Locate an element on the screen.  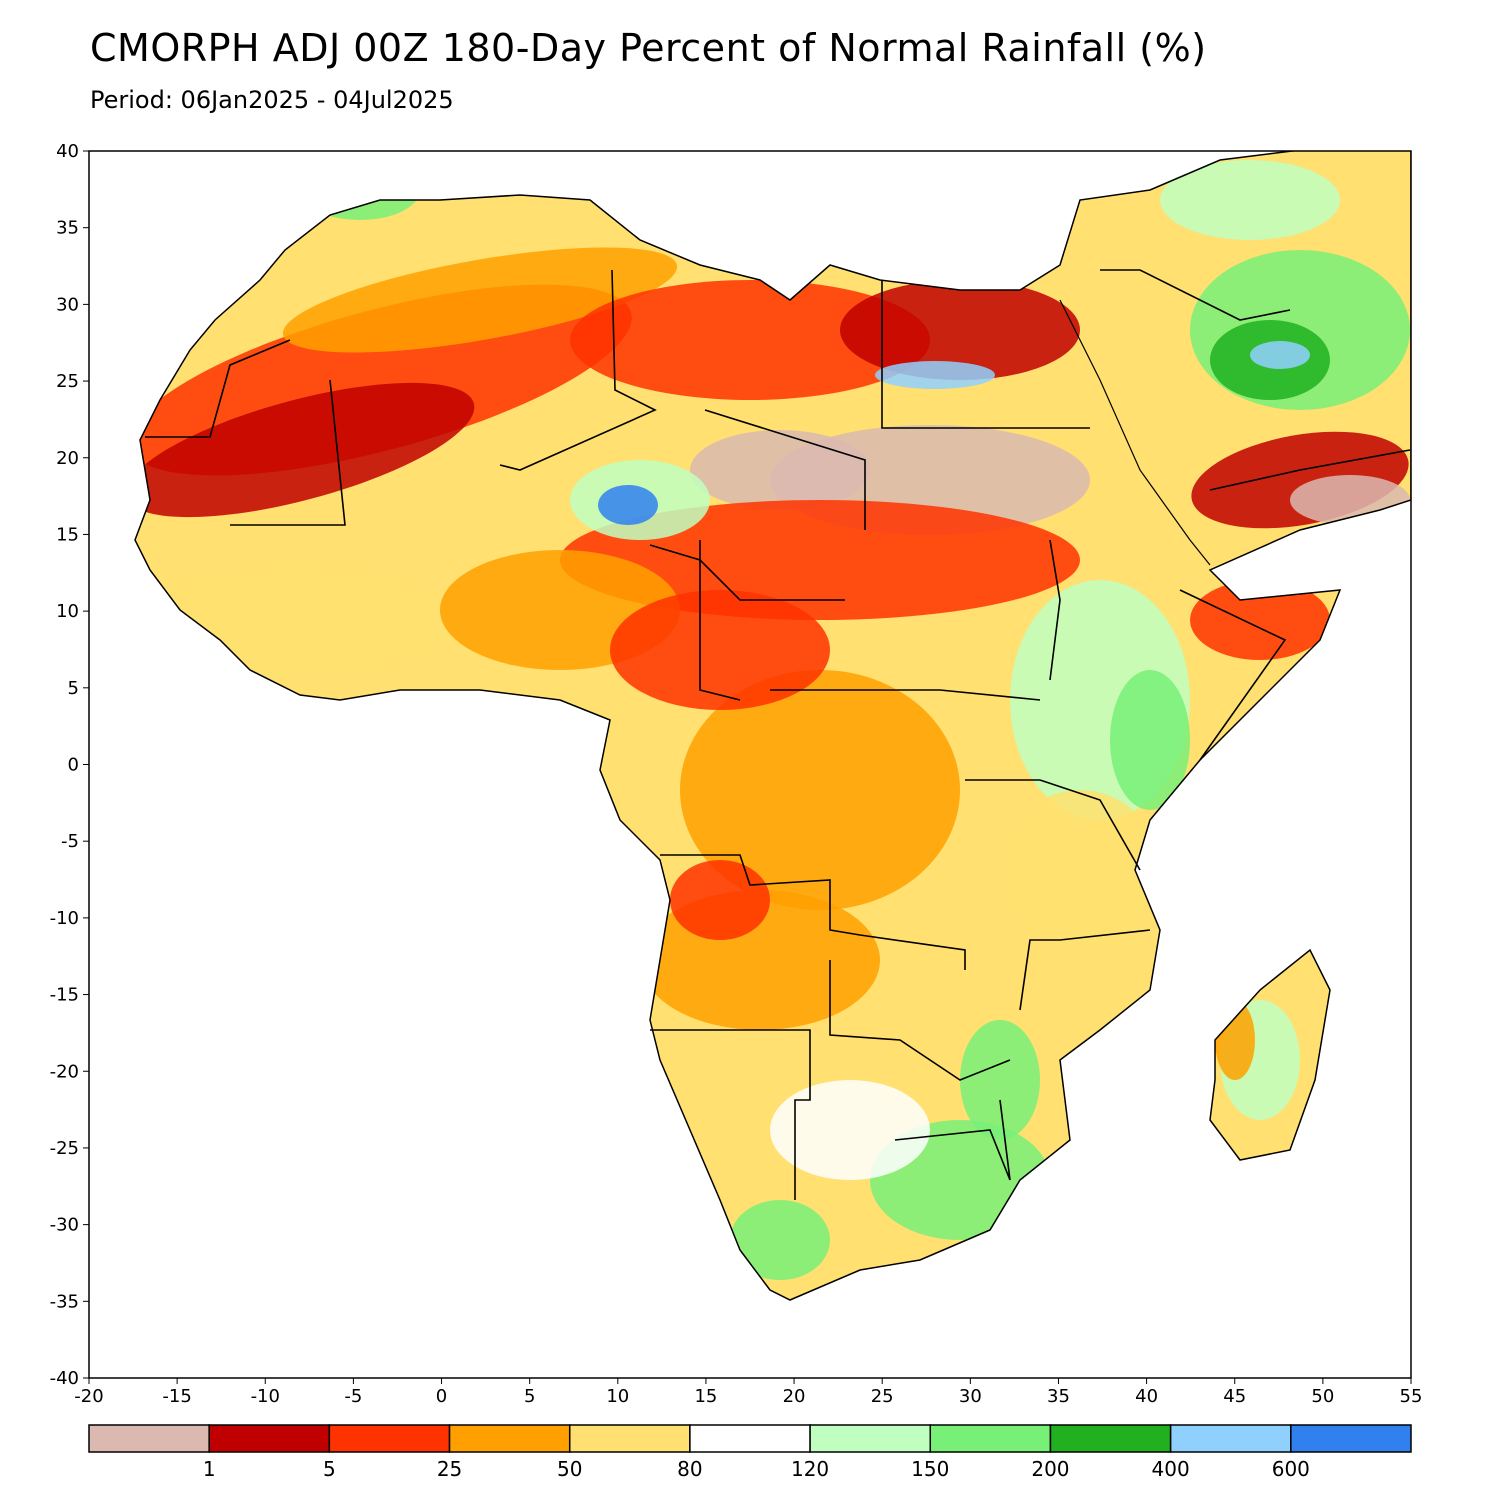
lat-tick-label: 35 is located at coordinates (67, 228).